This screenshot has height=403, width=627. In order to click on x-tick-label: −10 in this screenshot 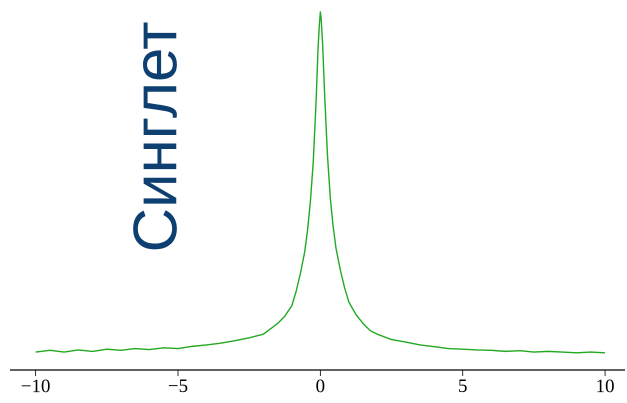, I will do `click(36, 386)`.